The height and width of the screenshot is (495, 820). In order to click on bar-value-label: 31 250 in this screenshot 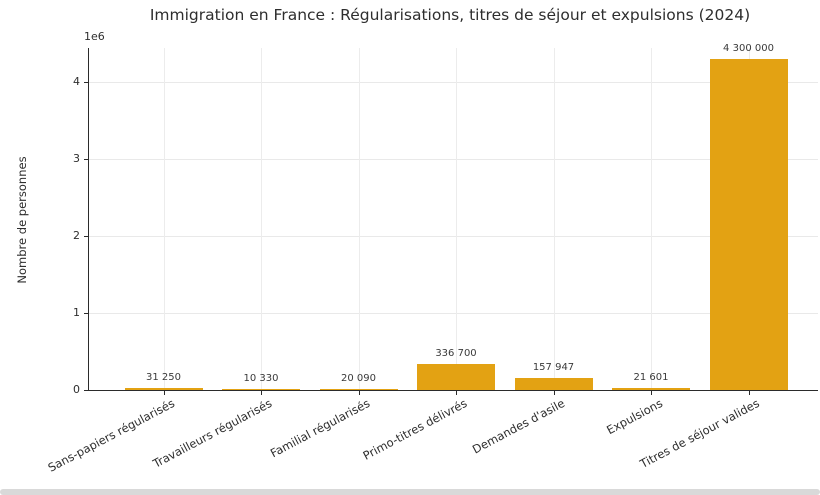, I will do `click(163, 377)`.